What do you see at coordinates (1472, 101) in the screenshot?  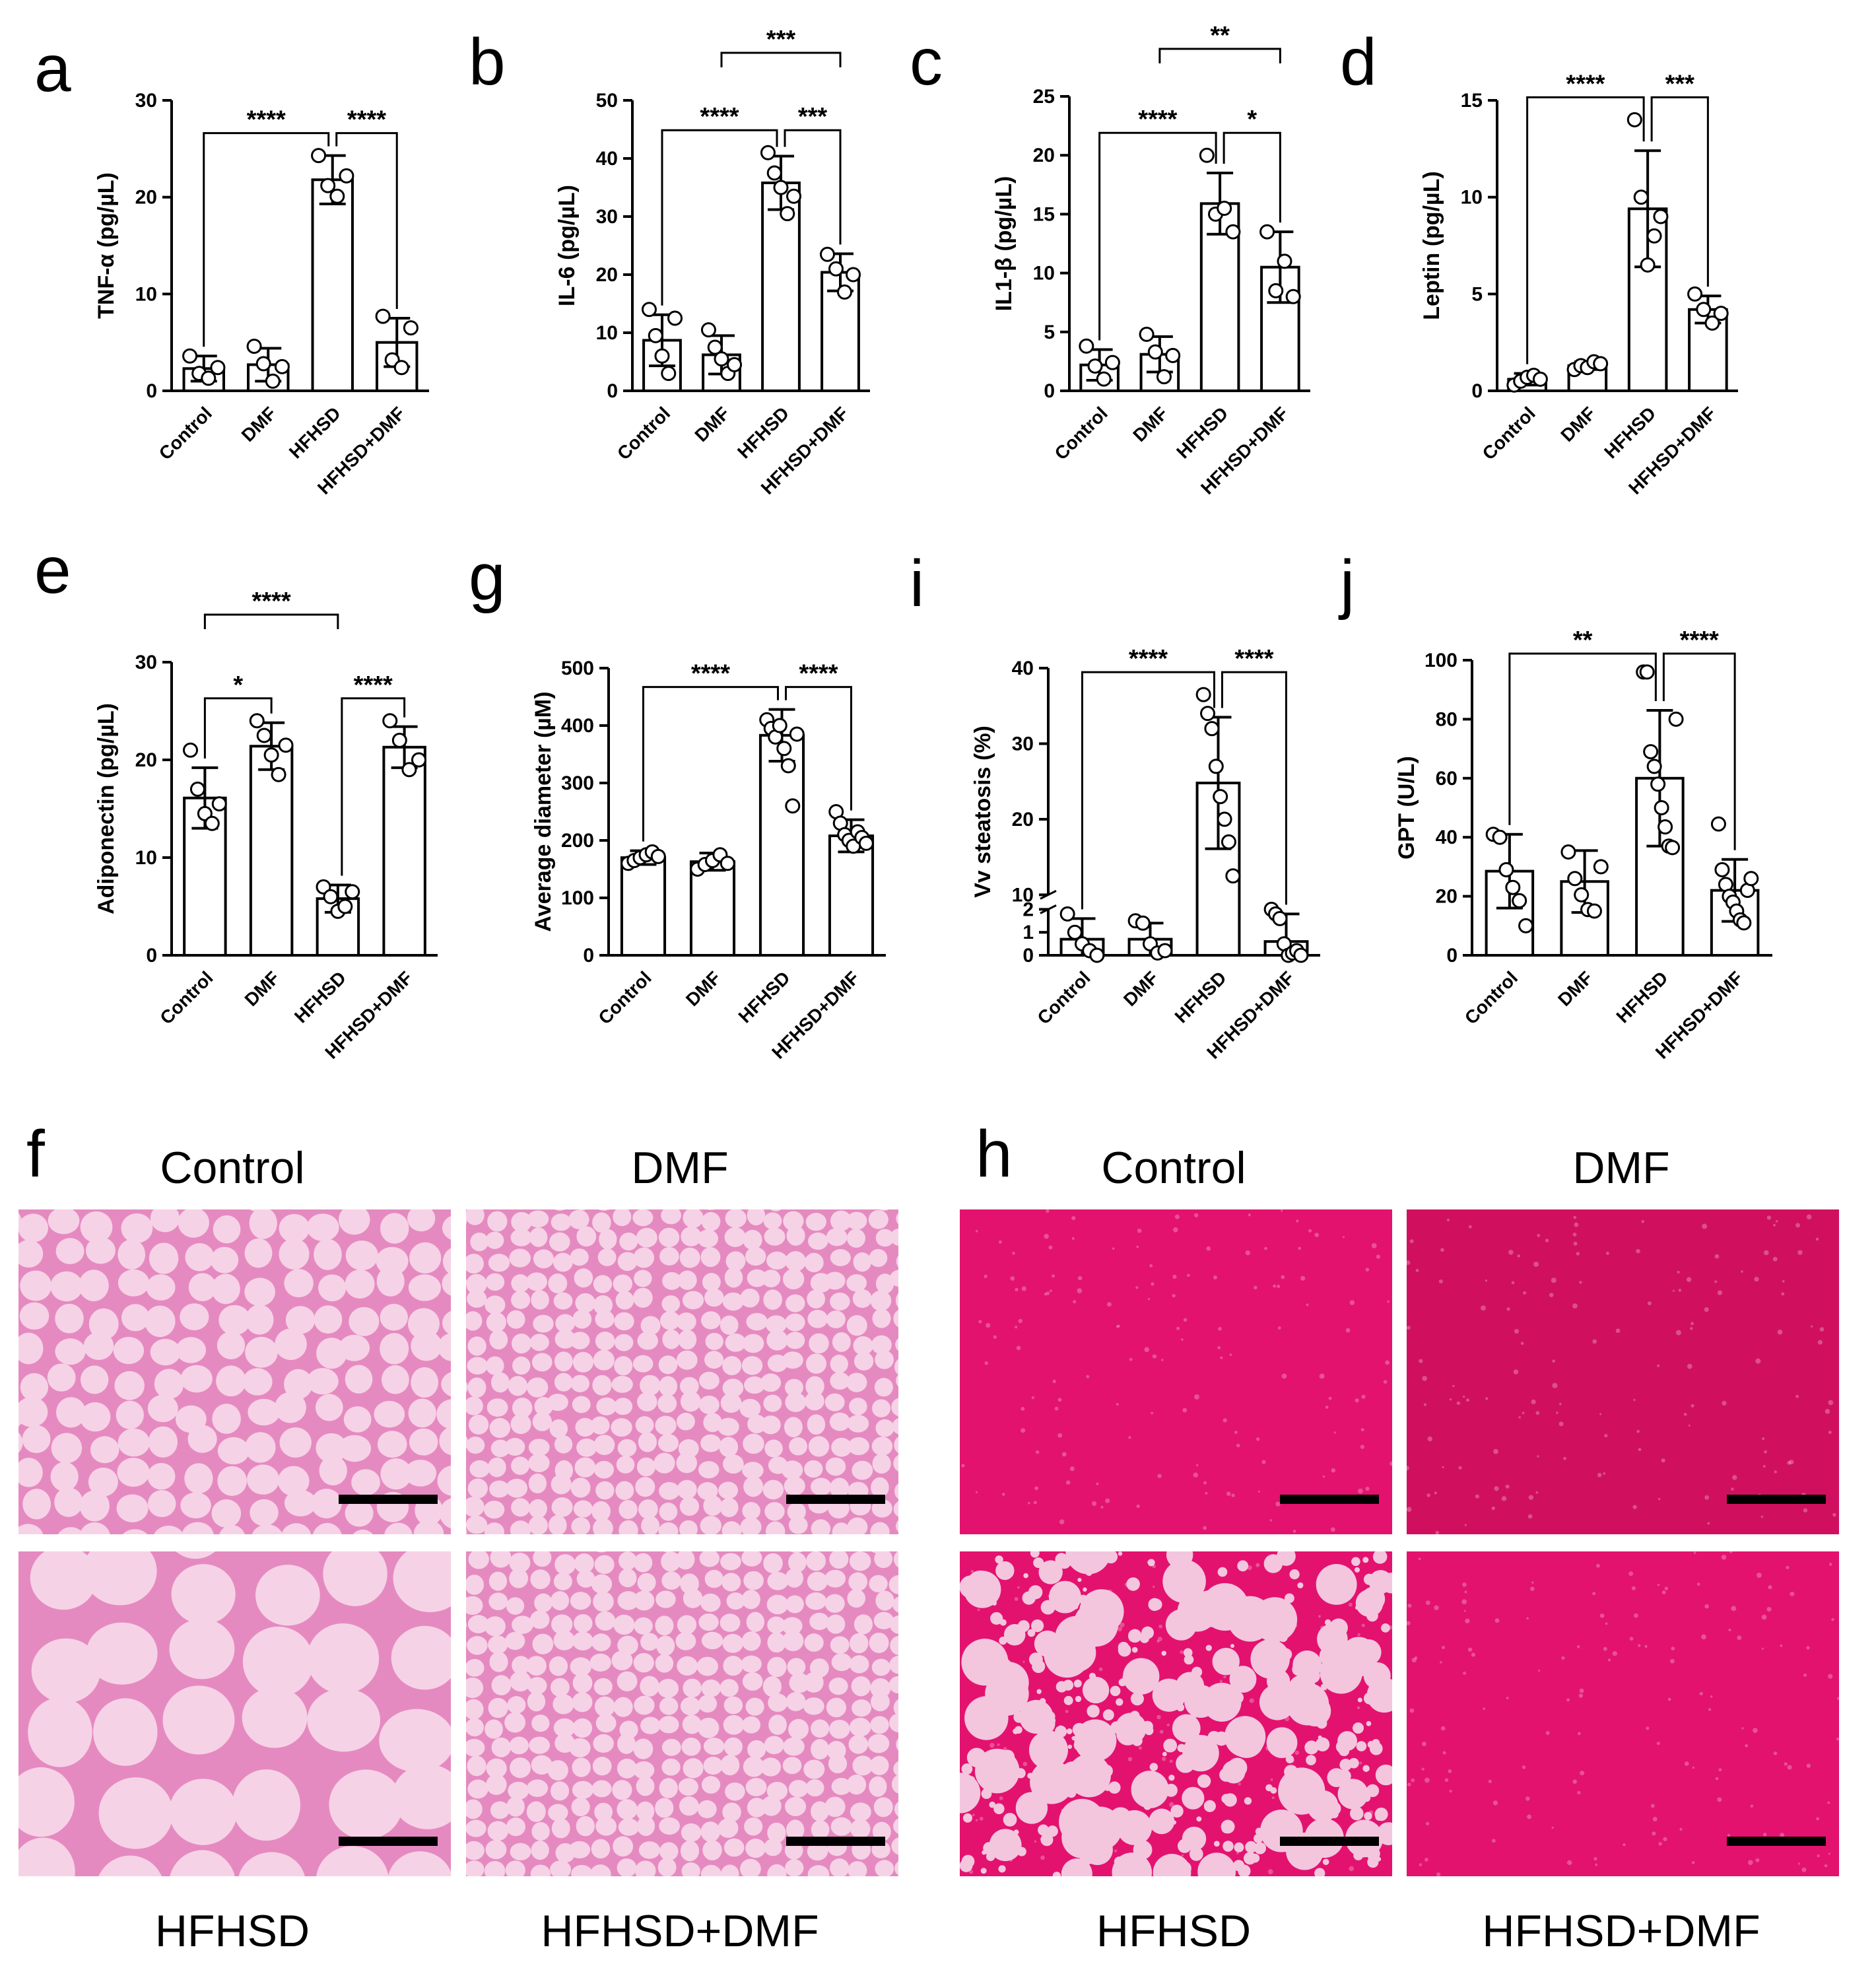 I see `y-tick-label: 15` at bounding box center [1472, 101].